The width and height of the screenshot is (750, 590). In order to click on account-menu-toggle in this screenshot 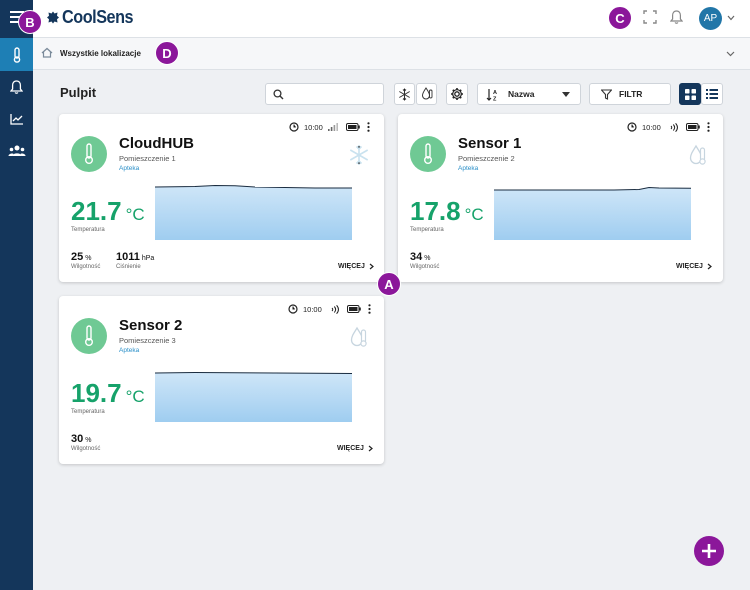, I will do `click(731, 18)`.